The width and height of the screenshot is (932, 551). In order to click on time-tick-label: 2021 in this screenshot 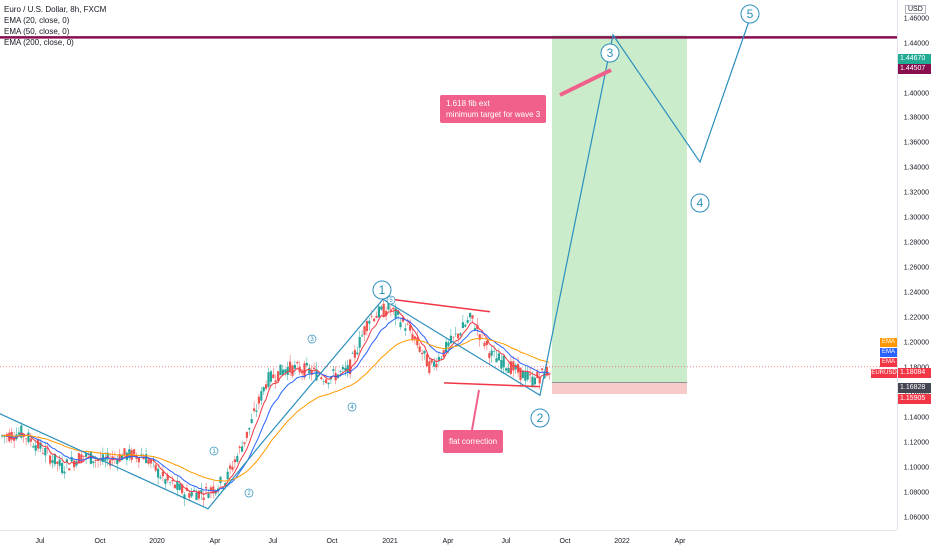, I will do `click(390, 541)`.